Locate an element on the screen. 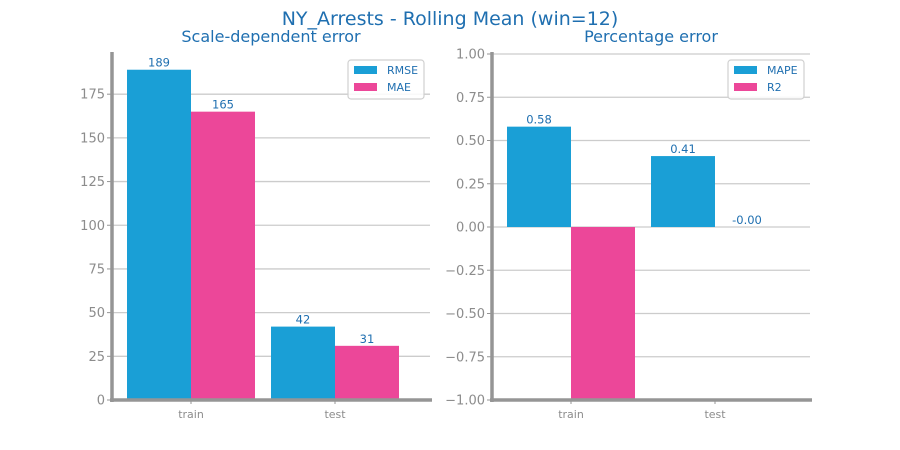 The image size is (900, 450). y-tick-label: 100 is located at coordinates (92, 226).